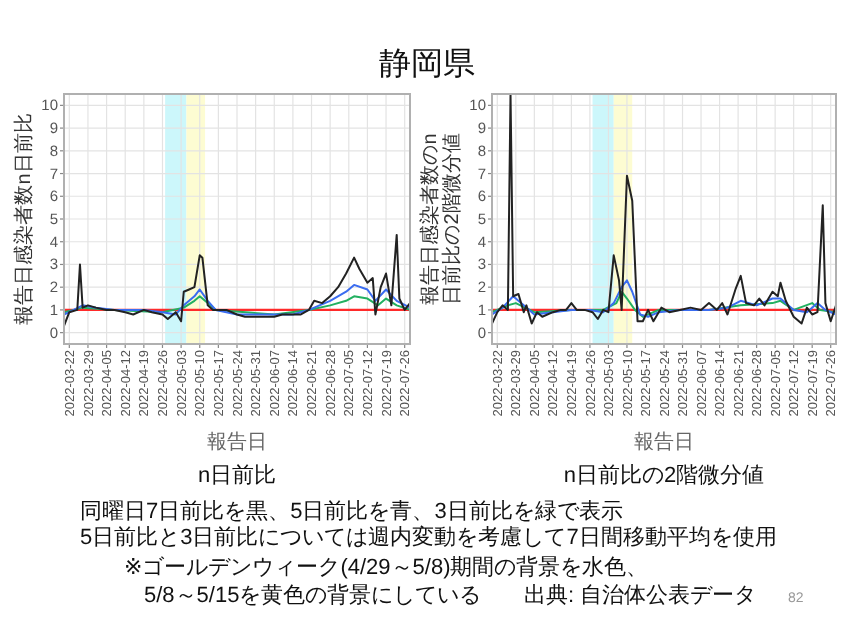 The width and height of the screenshot is (854, 640). I want to click on y-axis-title: 報告日感染者数n日前比, so click(24, 219).